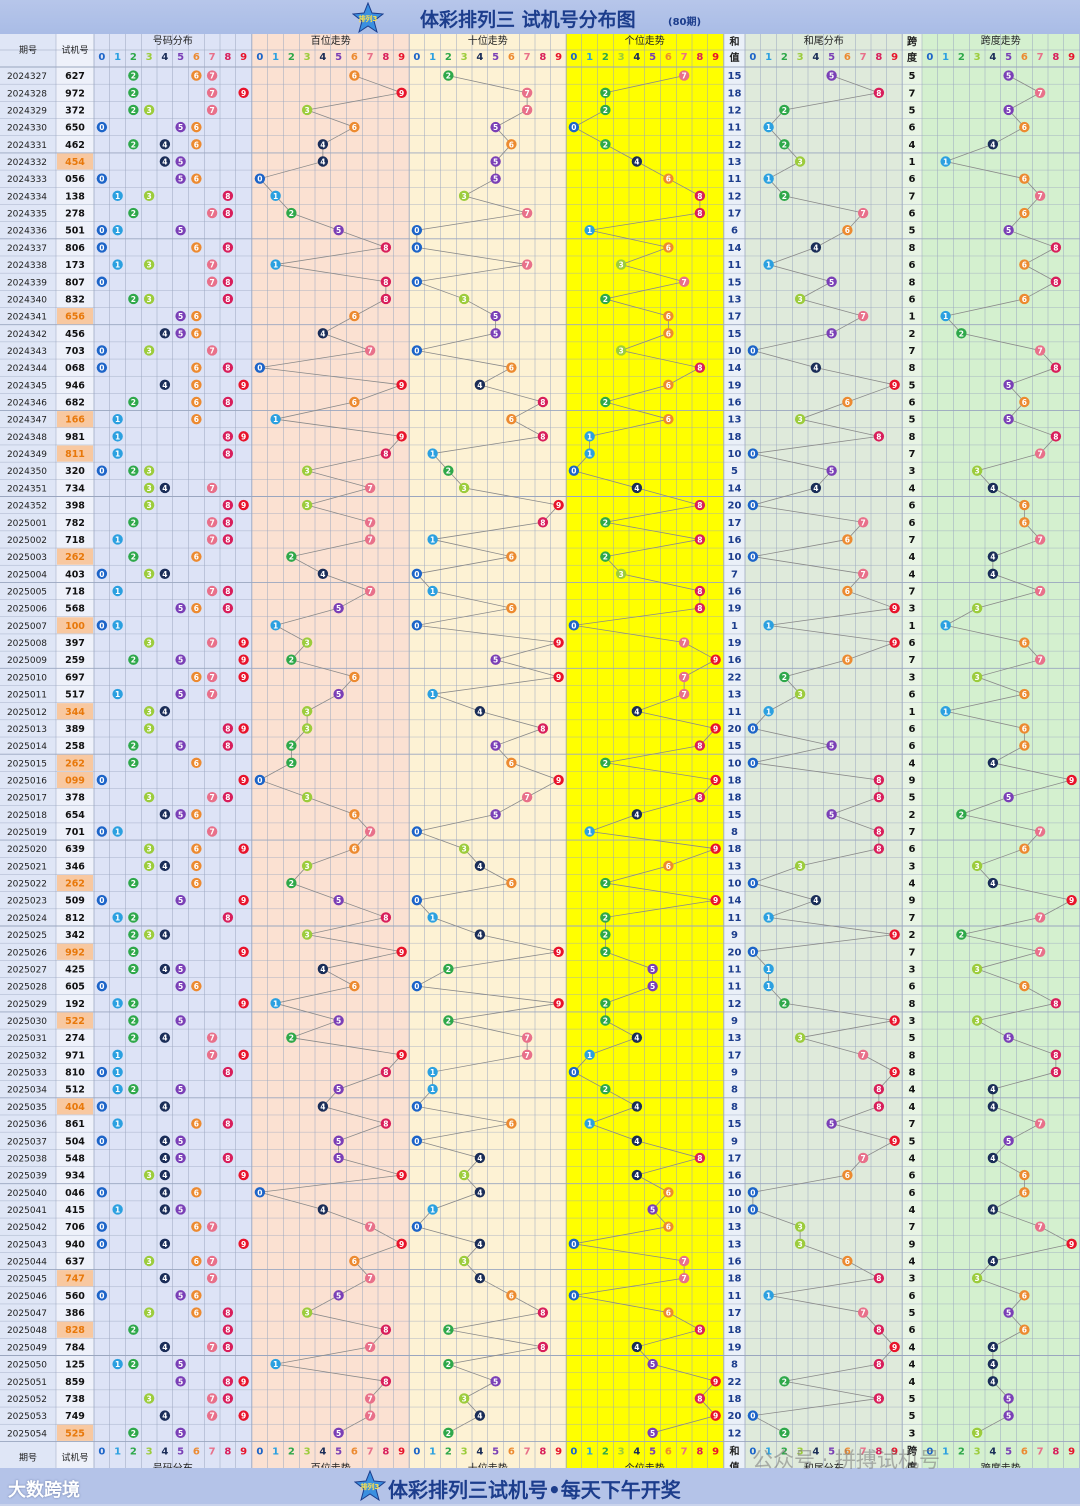 The width and height of the screenshot is (1080, 1506). Describe the element at coordinates (540, 1486) in the screenshot. I see `footer-bar: 大数跨境 排列3 体彩排列三试机号•每天下午开奖` at that location.